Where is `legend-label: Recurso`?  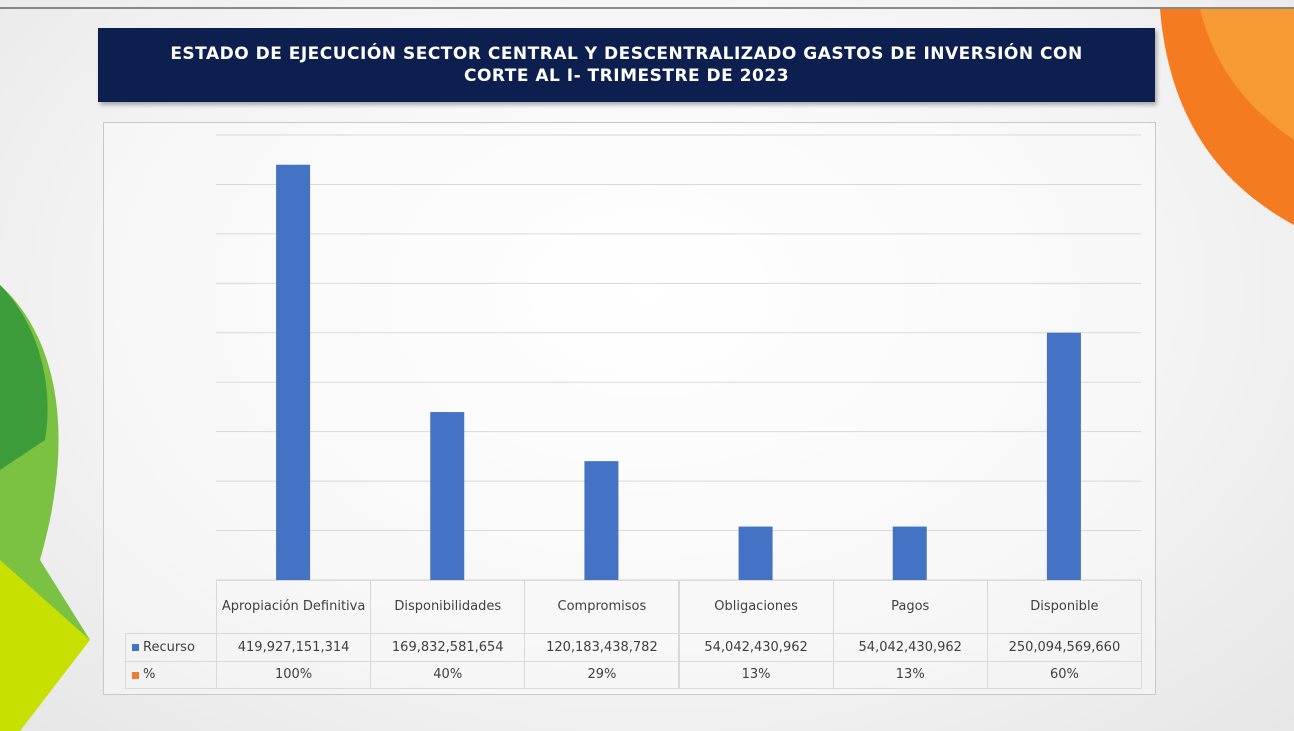 legend-label: Recurso is located at coordinates (169, 647).